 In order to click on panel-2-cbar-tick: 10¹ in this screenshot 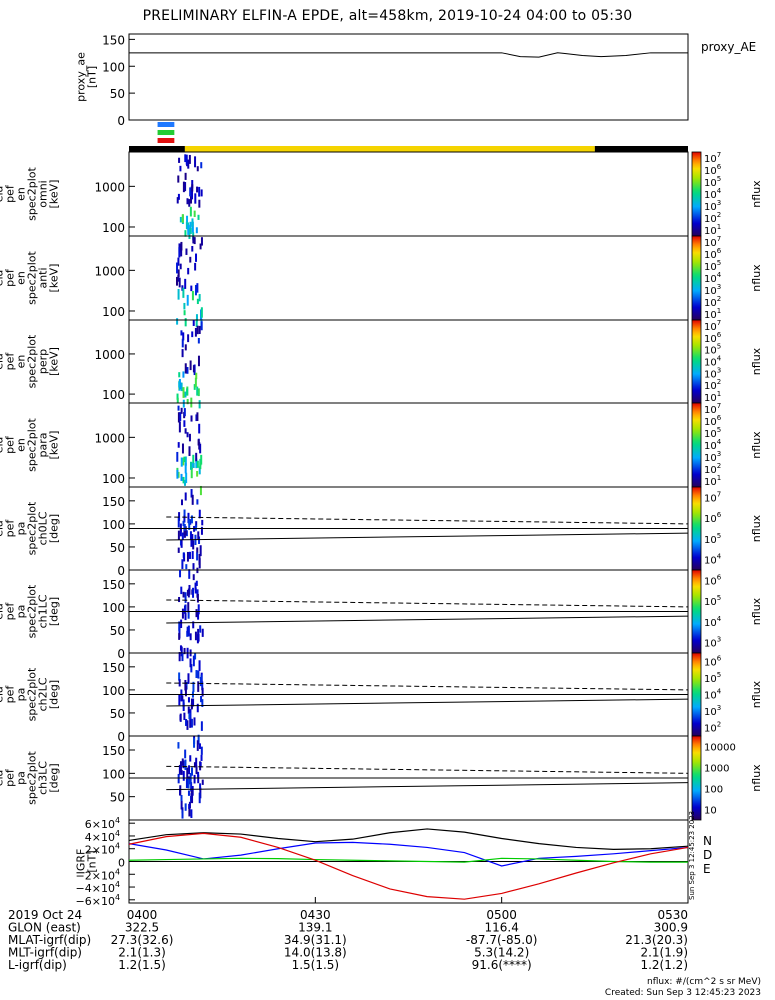, I will do `click(712, 314)`.